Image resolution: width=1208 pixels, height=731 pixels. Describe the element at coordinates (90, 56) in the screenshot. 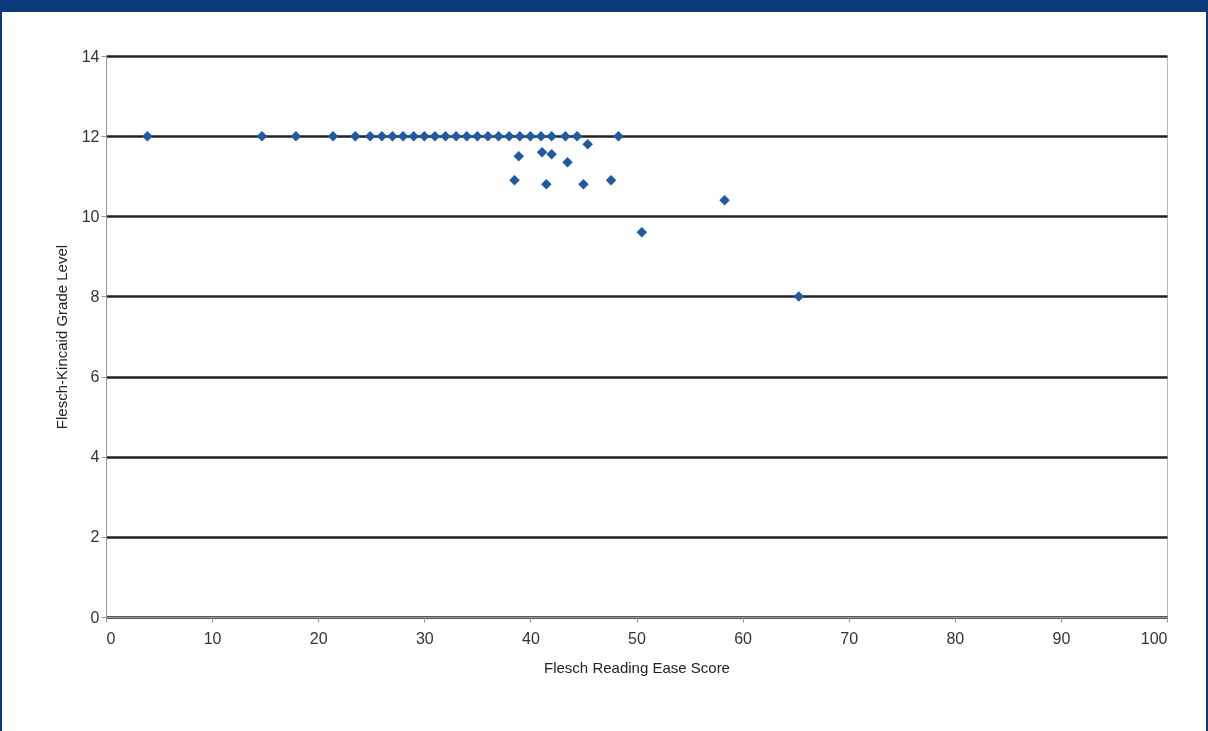

I see `y-tick-label: 14` at that location.